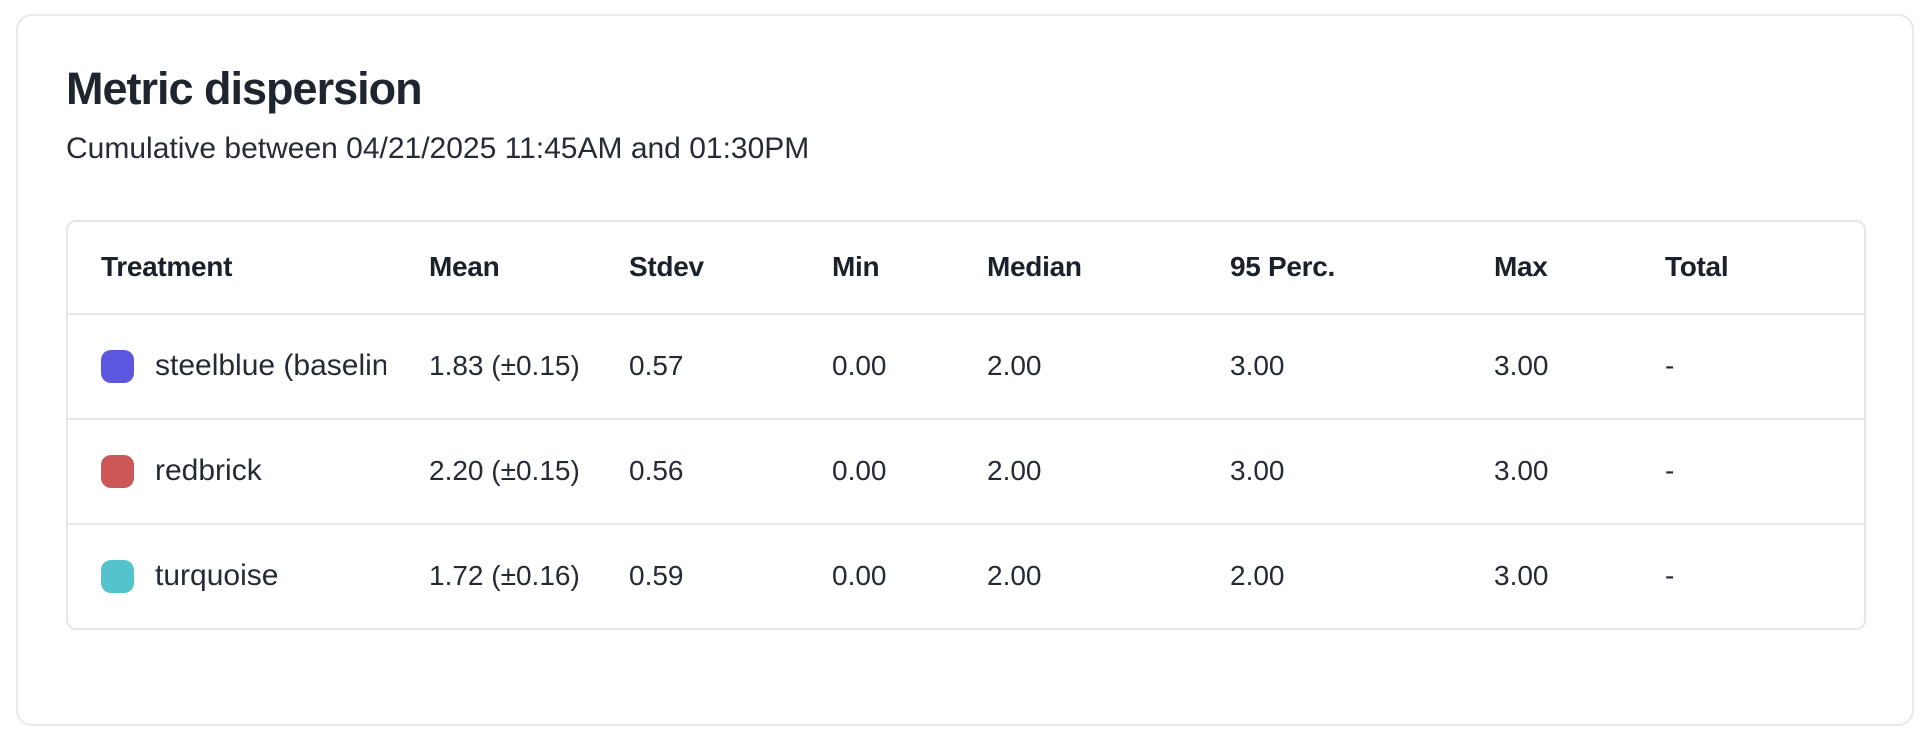  What do you see at coordinates (496, 366) in the screenshot?
I see `mean-value: 1.83 (±0.15)` at bounding box center [496, 366].